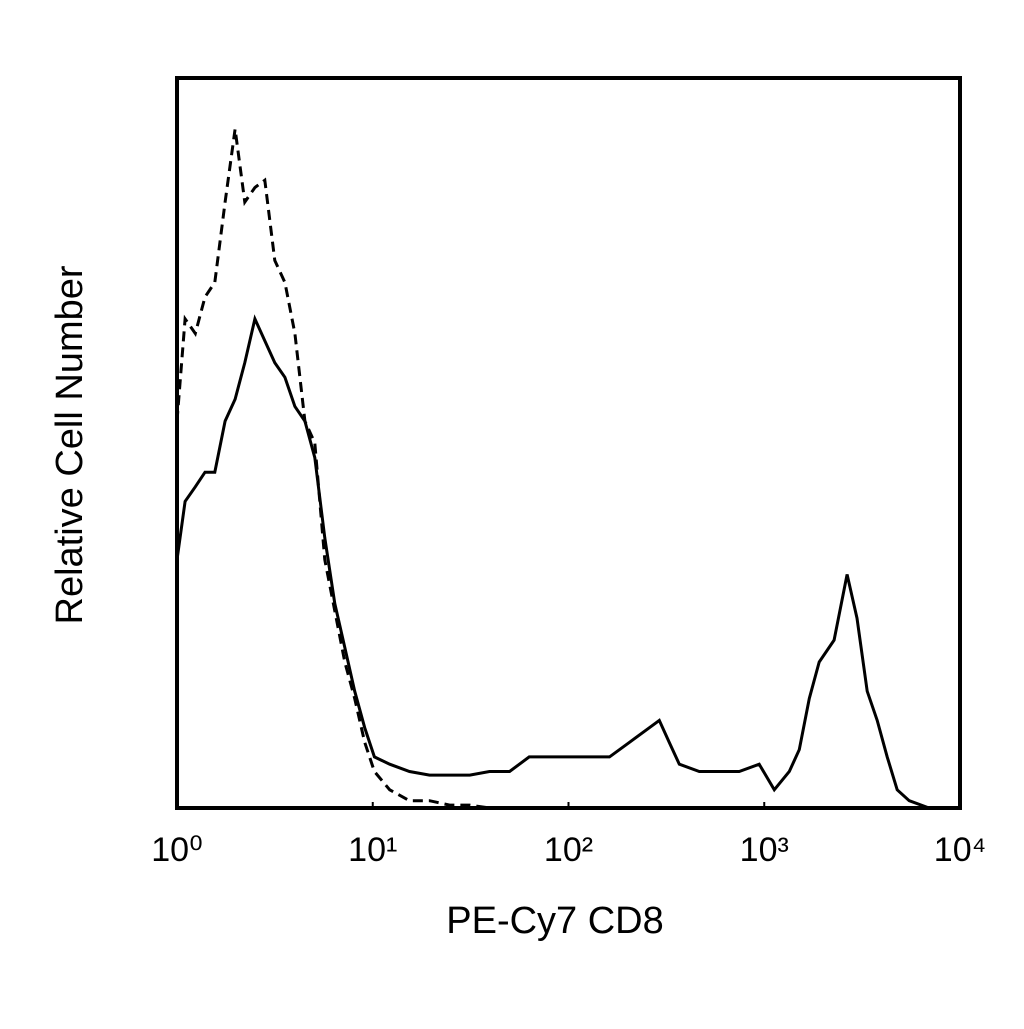  Describe the element at coordinates (555, 921) in the screenshot. I see `x-axis-label: PE-Cy7 CD8` at that location.